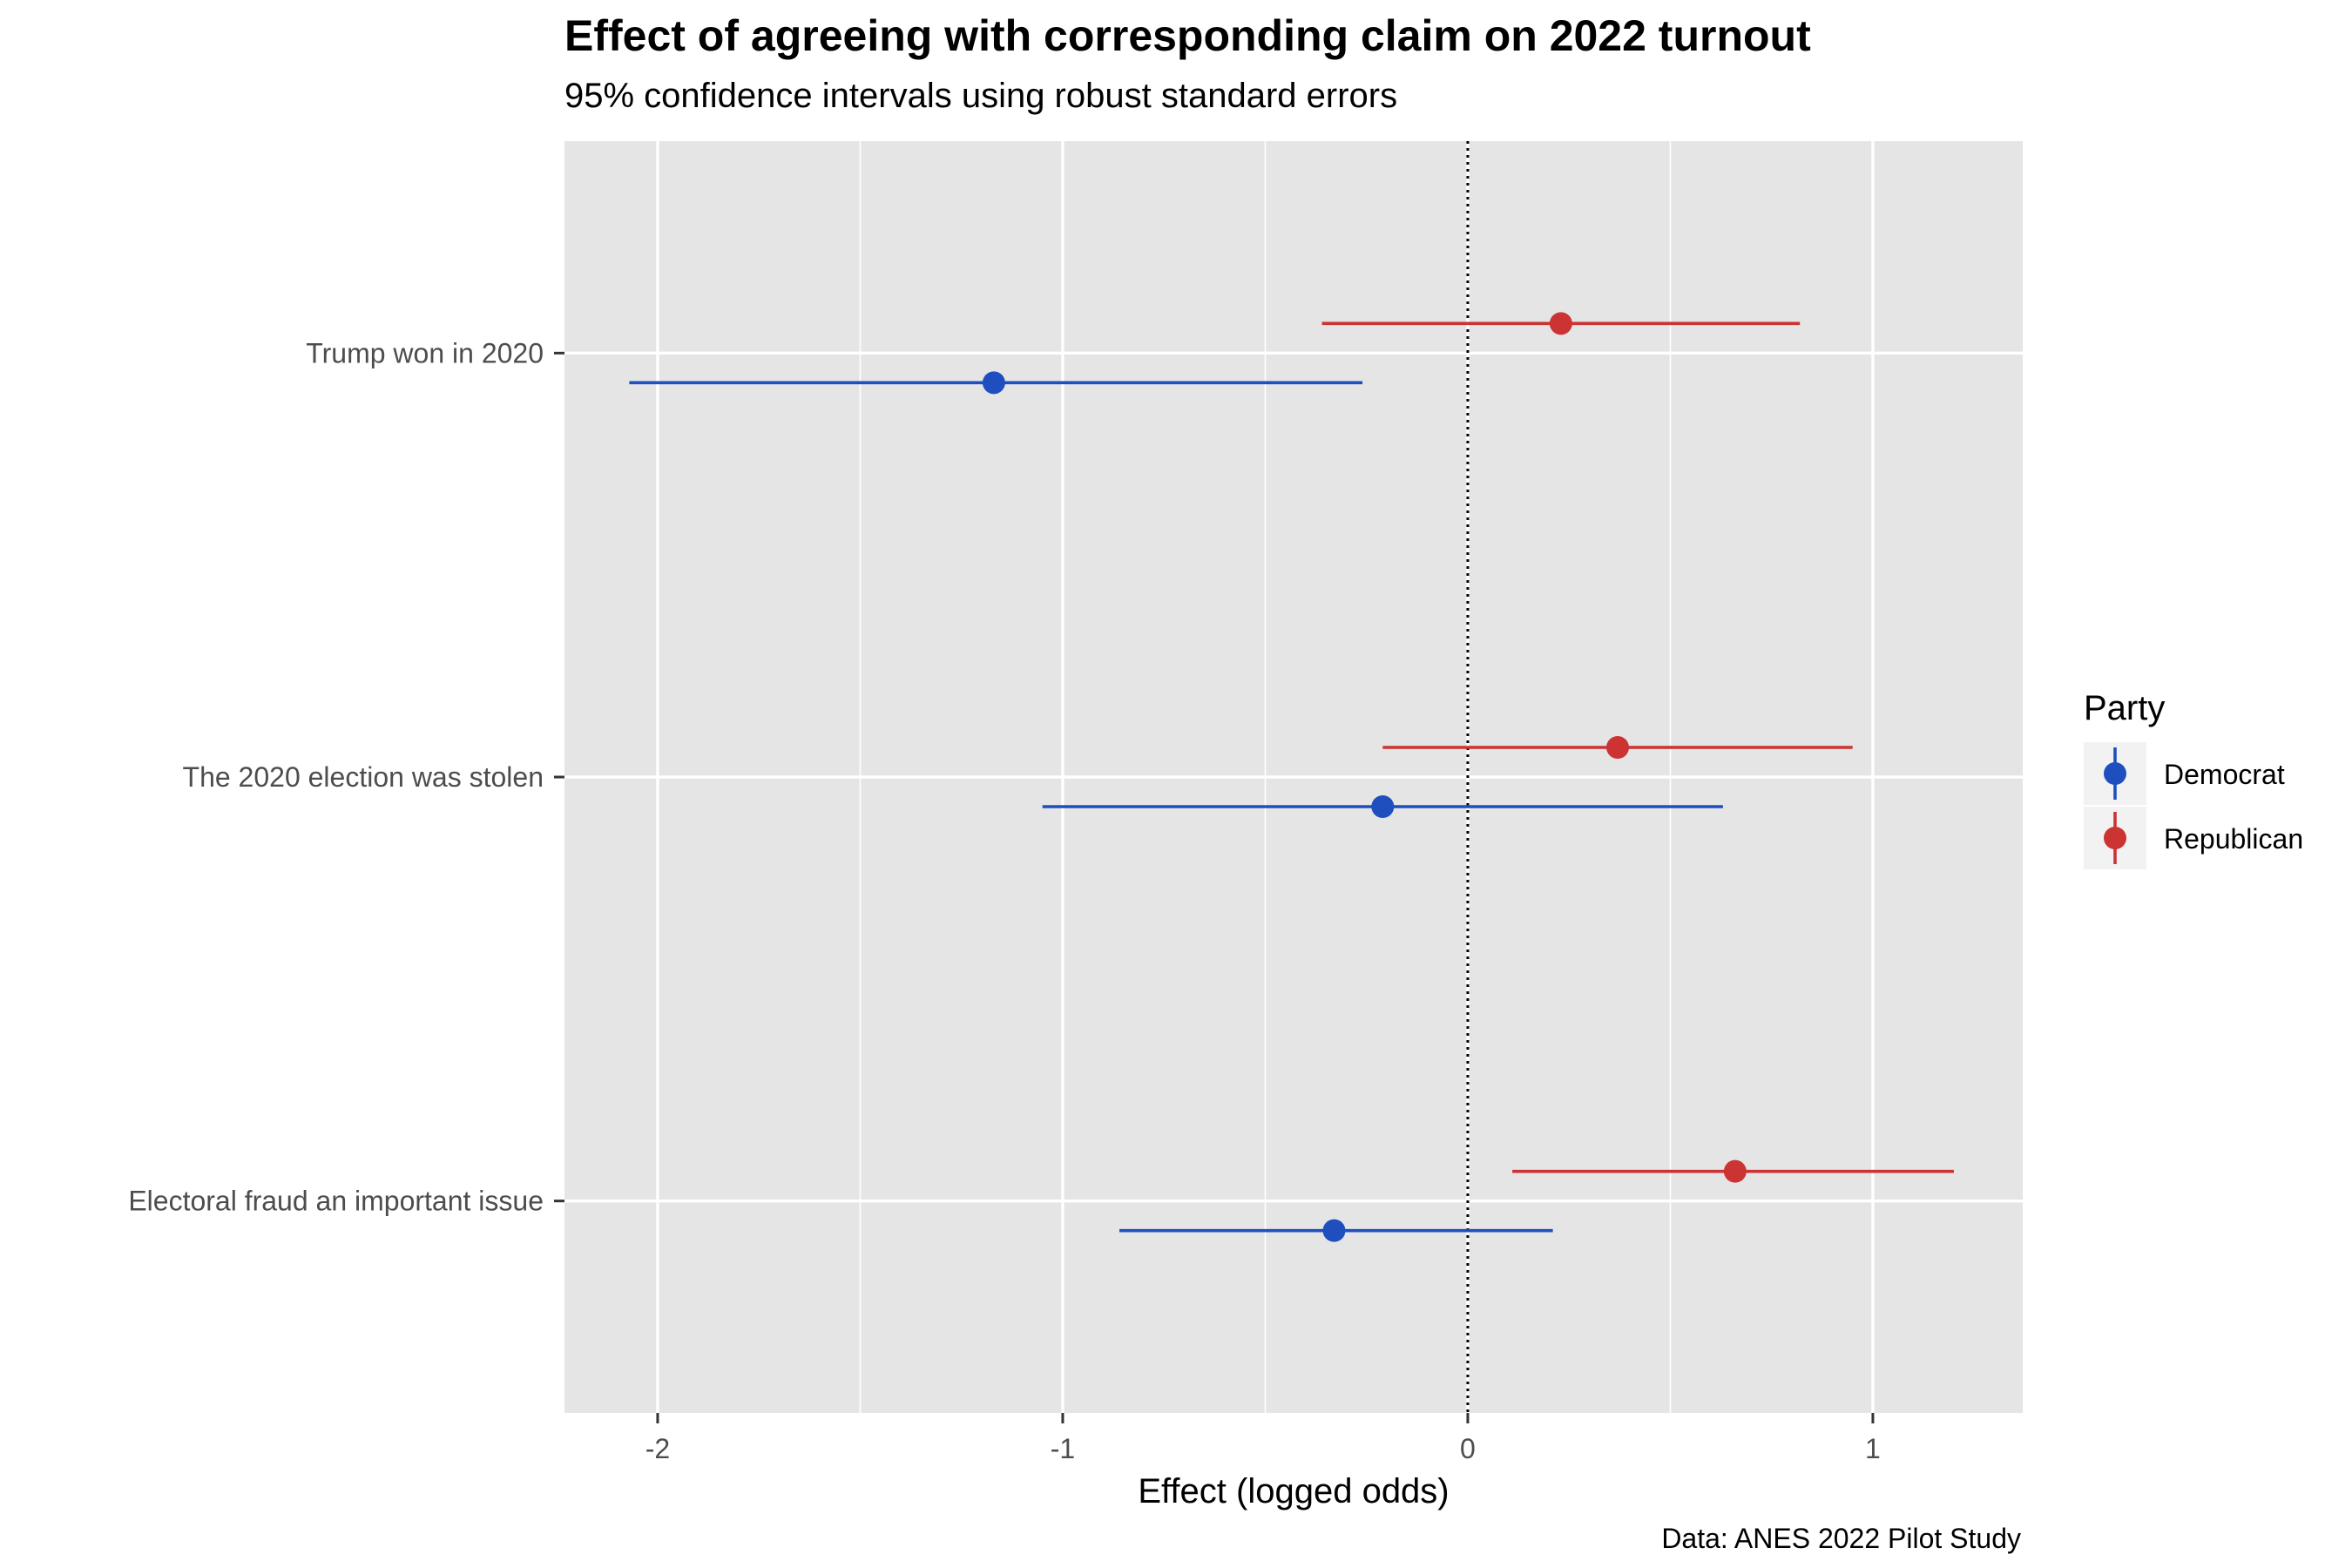 The width and height of the screenshot is (2352, 1568). Describe the element at coordinates (2233, 839) in the screenshot. I see `legend-label: Republican` at that location.